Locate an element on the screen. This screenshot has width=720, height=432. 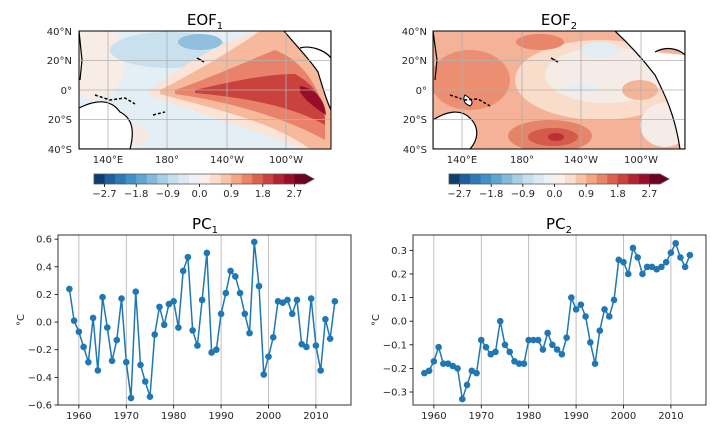
y-tick-label: 0.2 is located at coordinates (44, 295).